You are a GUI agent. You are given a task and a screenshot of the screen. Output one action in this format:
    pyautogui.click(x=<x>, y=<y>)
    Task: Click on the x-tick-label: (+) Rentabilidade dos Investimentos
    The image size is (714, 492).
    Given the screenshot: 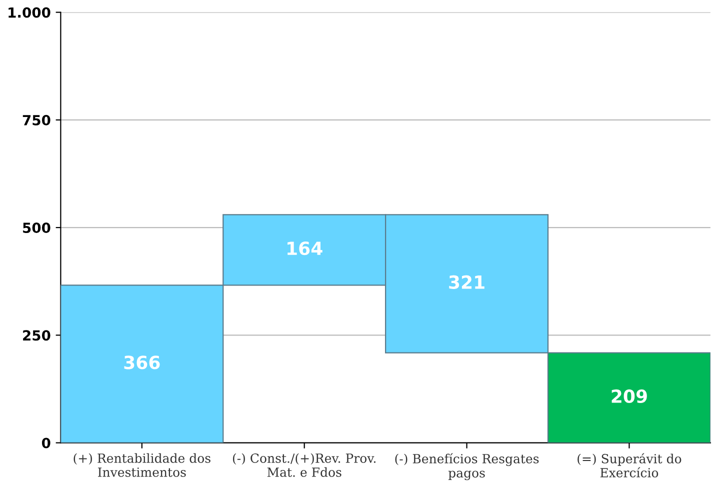 What is the action you would take?
    pyautogui.click(x=142, y=465)
    